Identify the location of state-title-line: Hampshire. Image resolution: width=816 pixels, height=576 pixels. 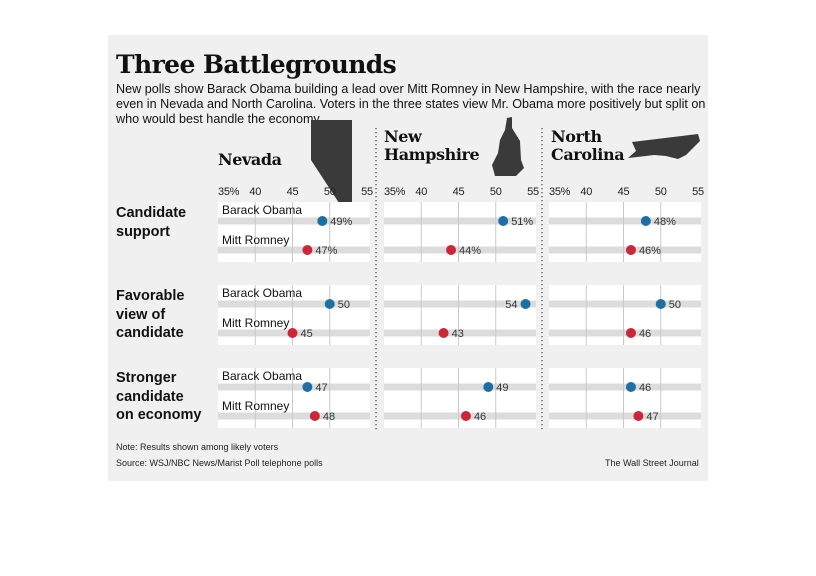
(432, 154).